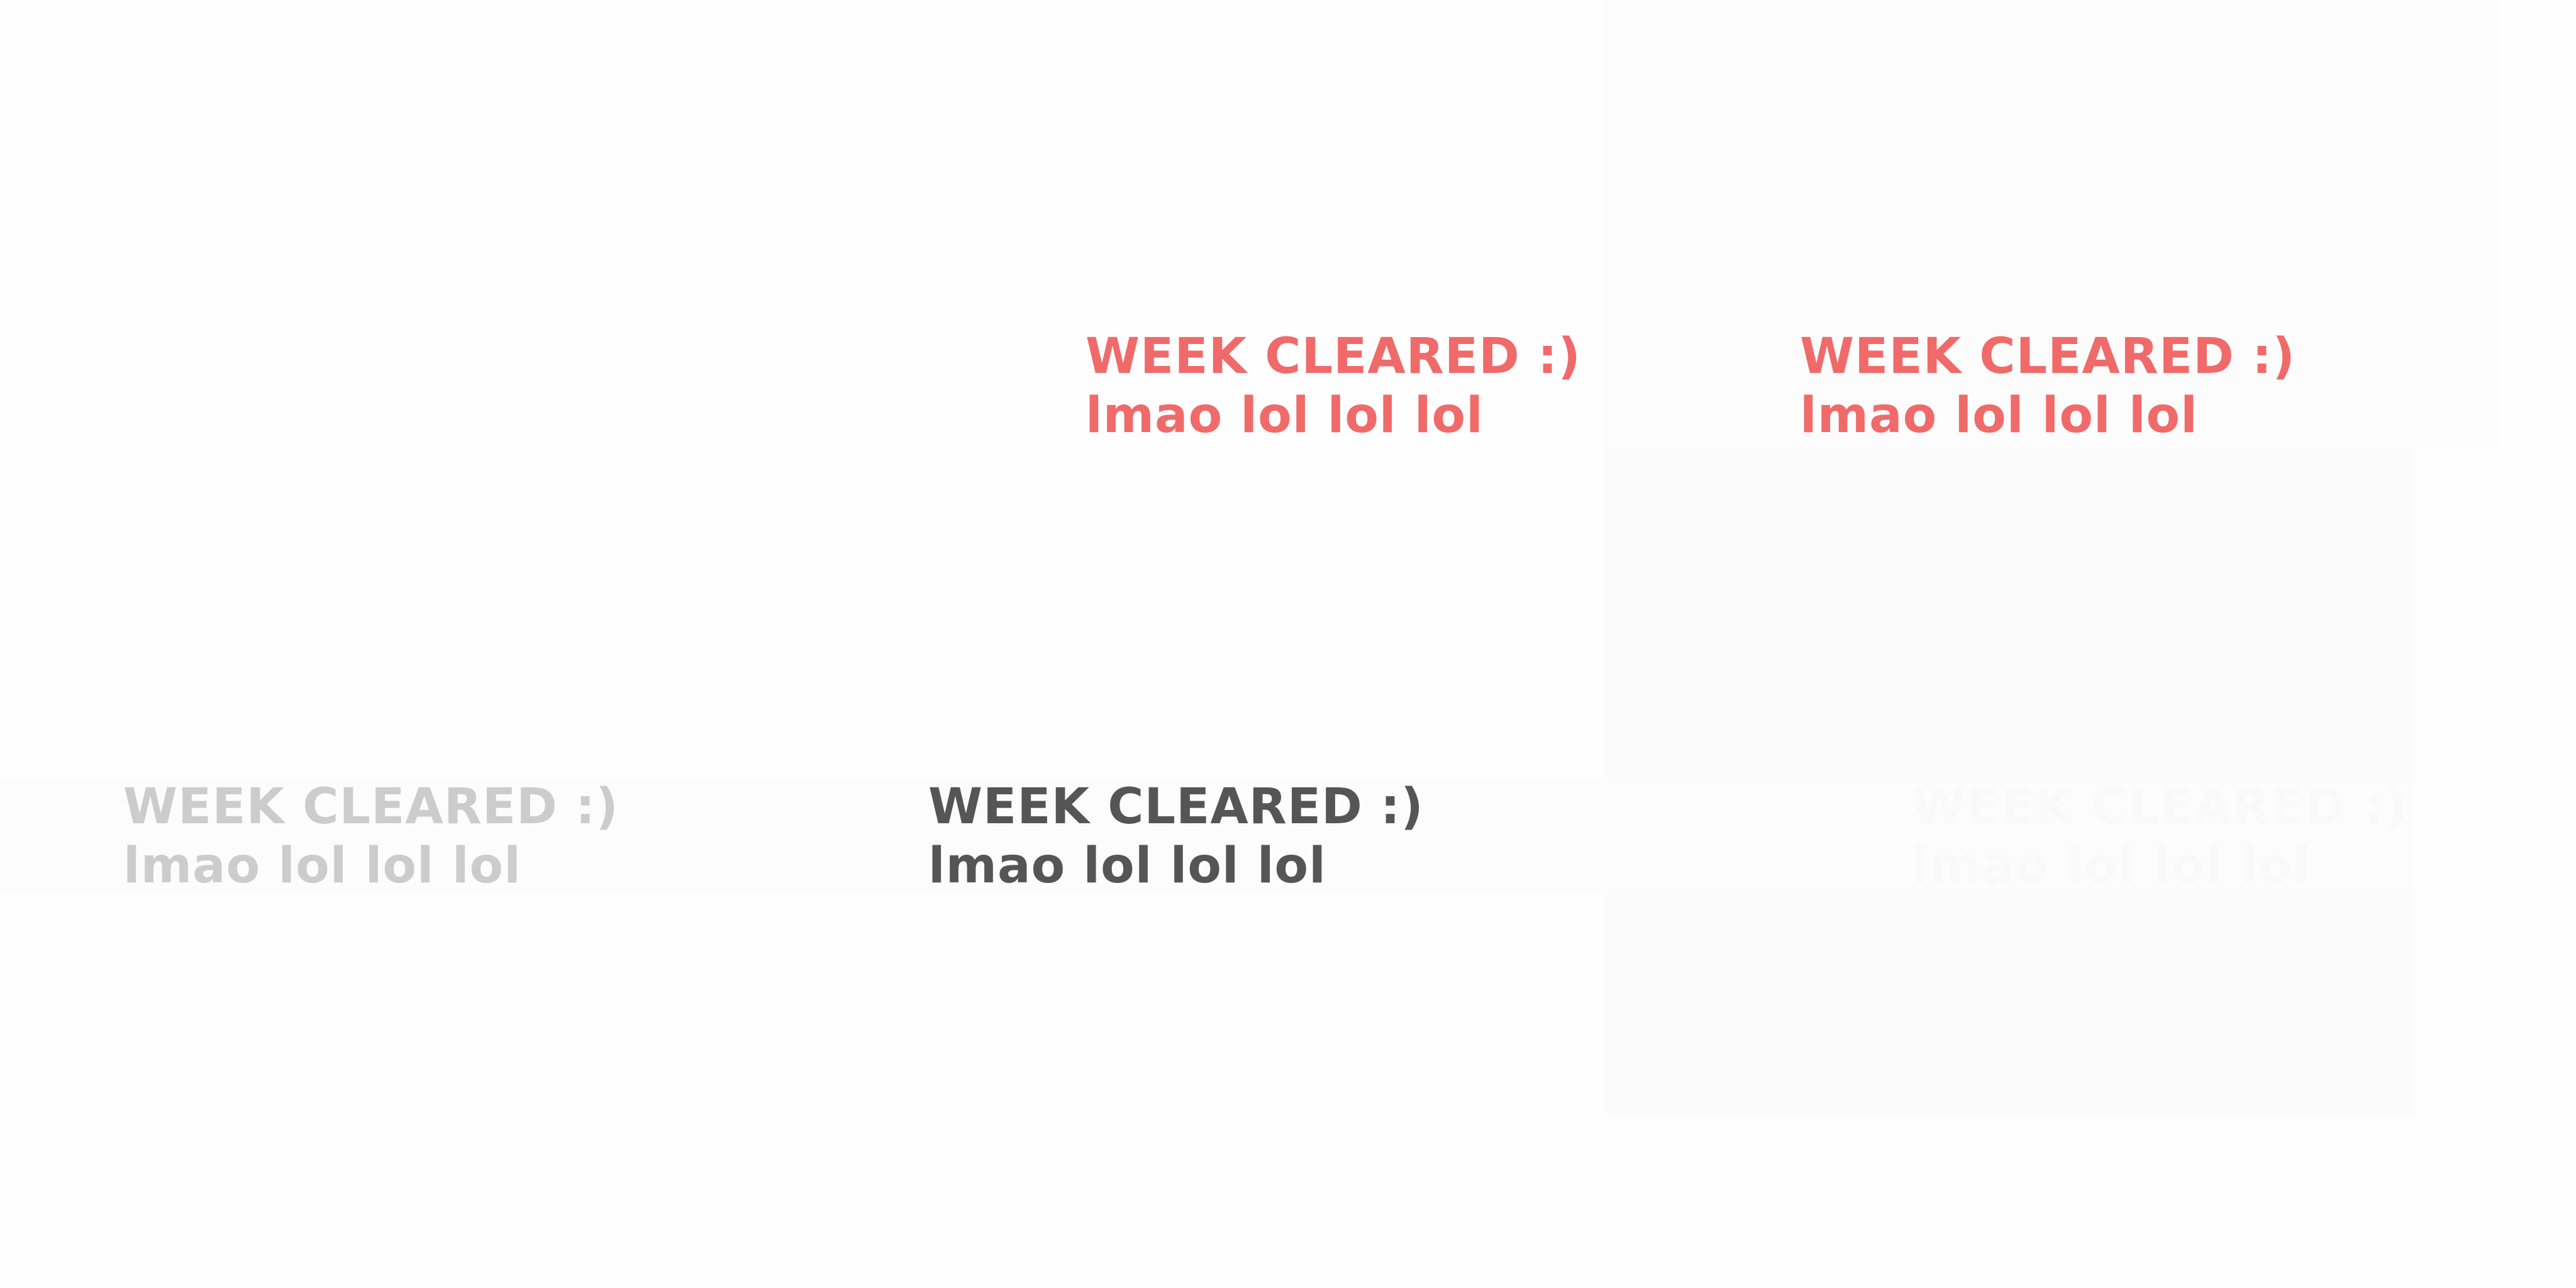 The image size is (2576, 1288). What do you see at coordinates (1333, 386) in the screenshot?
I see `week-cleared-label-red-1: WEEK CLEARED :) lmao lol lol lol` at bounding box center [1333, 386].